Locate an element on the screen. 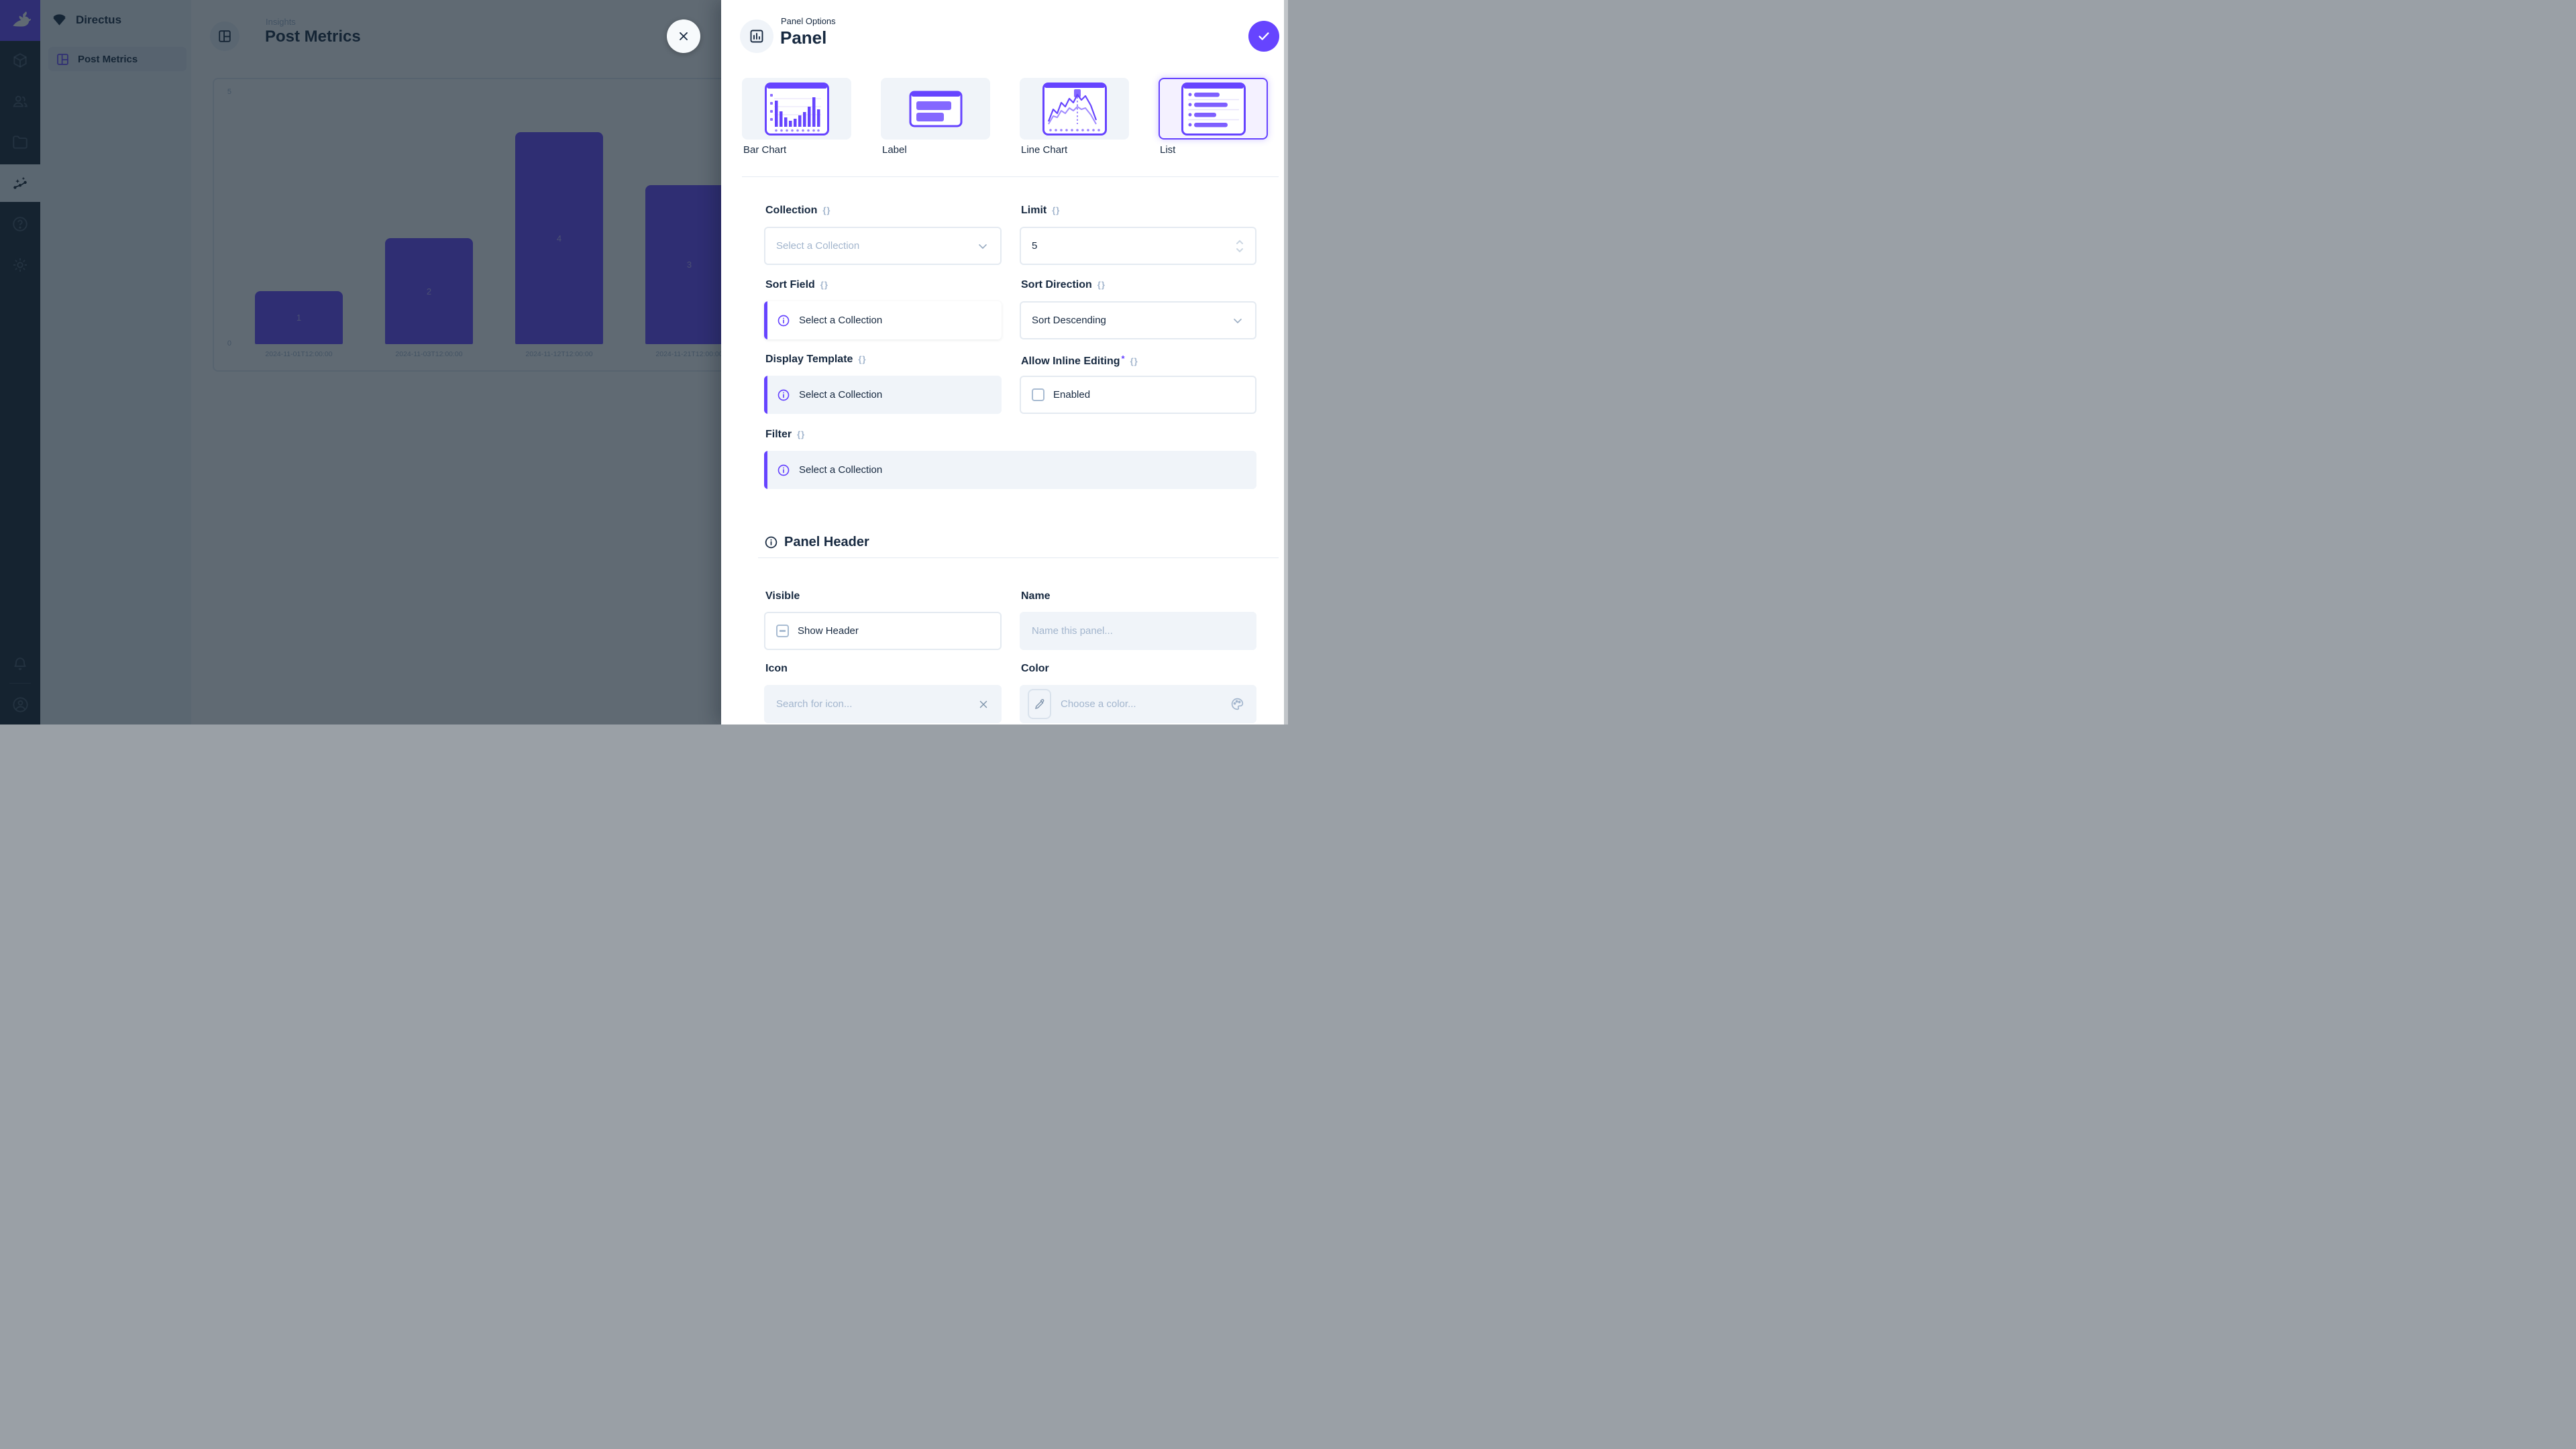 The height and width of the screenshot is (1449, 2576). field-label-filter: Filter{} is located at coordinates (785, 434).